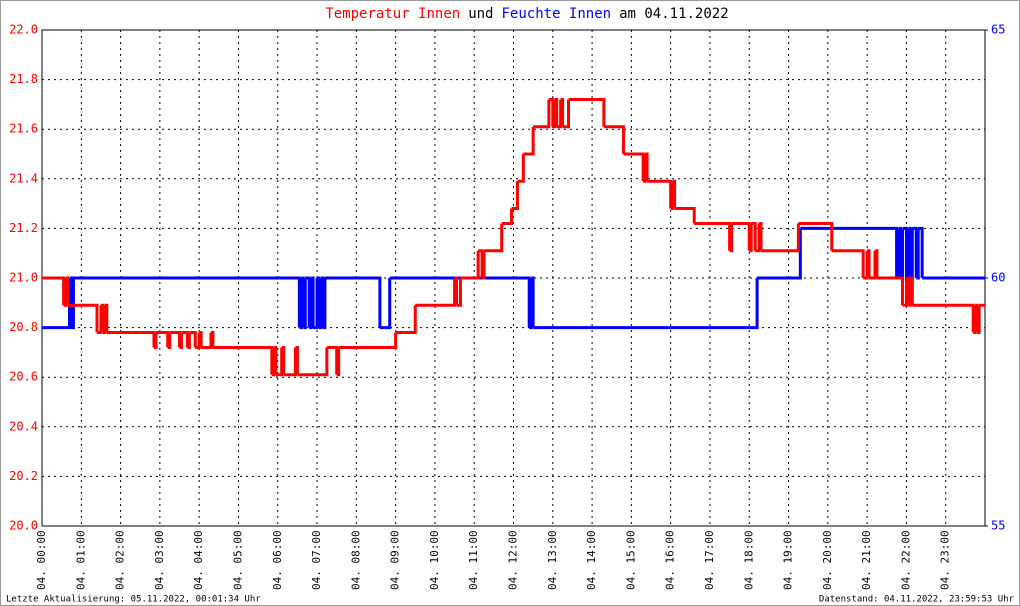 Image resolution: width=1020 pixels, height=606 pixels. Describe the element at coordinates (237, 560) in the screenshot. I see `x-tick-label: 04. 05:00` at that location.